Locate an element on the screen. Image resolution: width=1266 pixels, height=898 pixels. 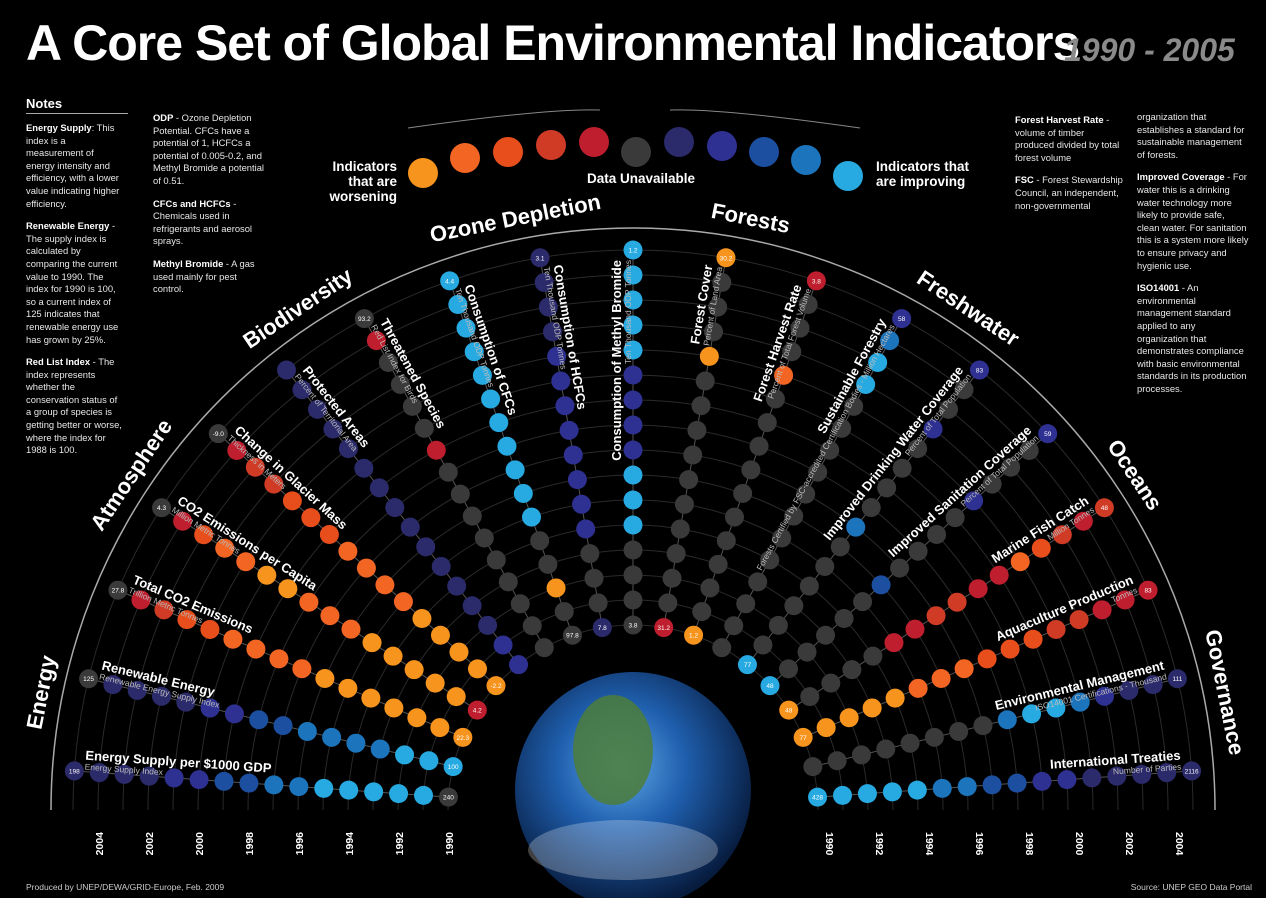
note-term: Renewable Energy is located at coordinates (68, 226).